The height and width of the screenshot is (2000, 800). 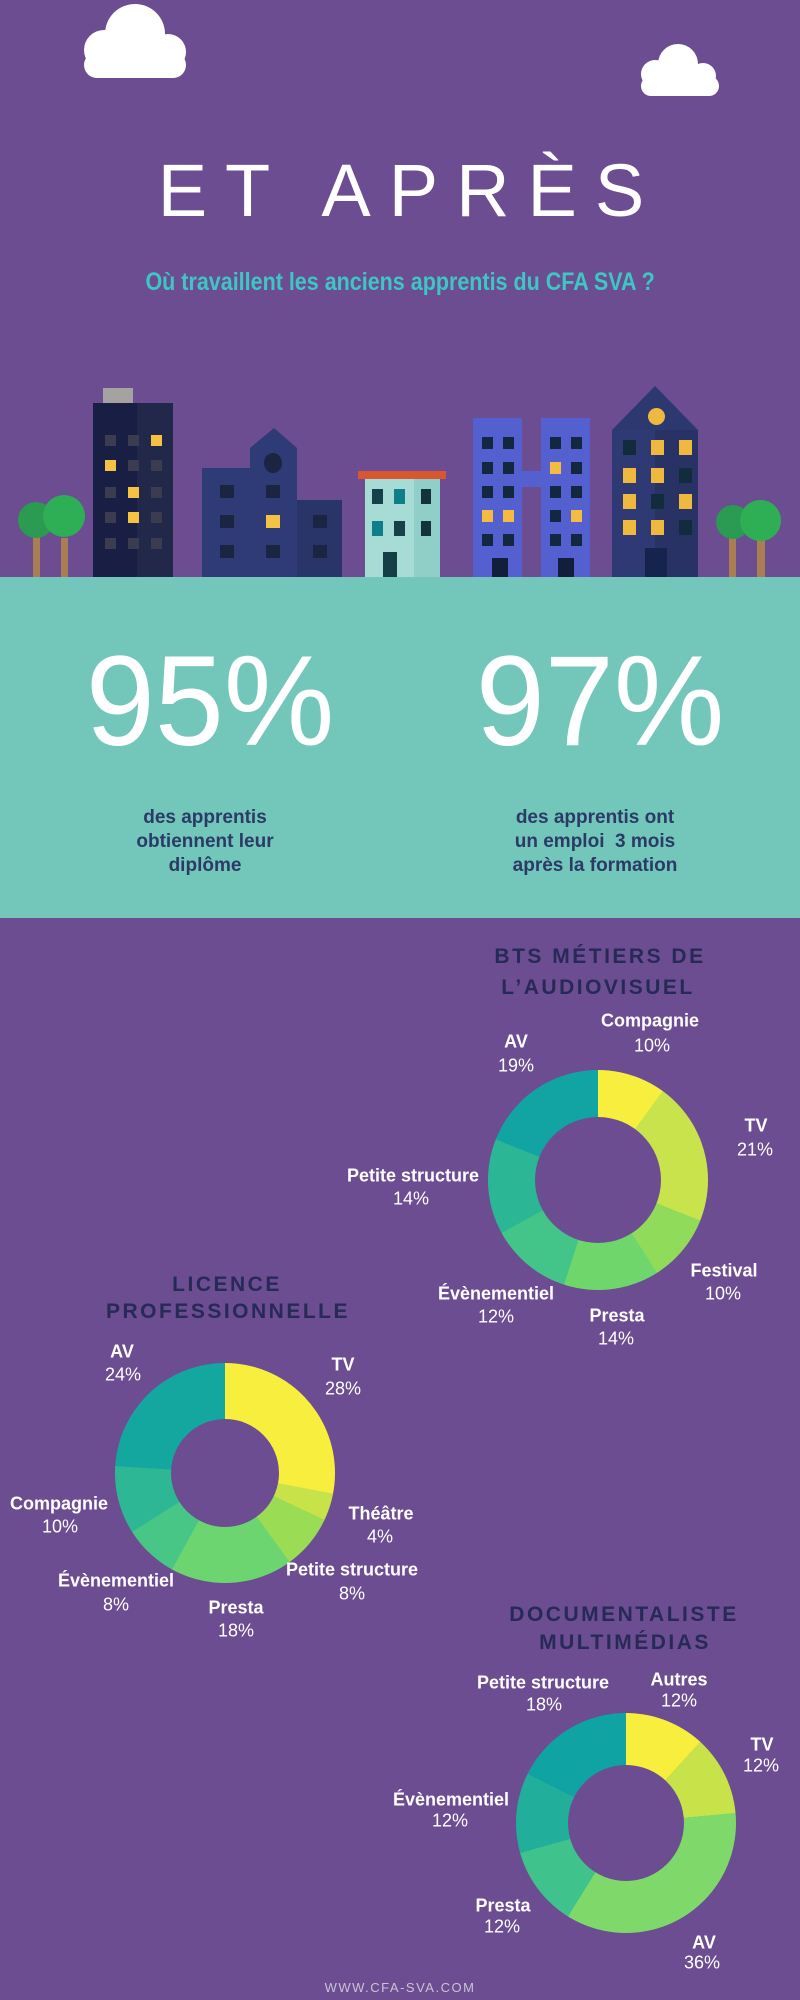 I want to click on caption-line: diplôme, so click(x=205, y=865).